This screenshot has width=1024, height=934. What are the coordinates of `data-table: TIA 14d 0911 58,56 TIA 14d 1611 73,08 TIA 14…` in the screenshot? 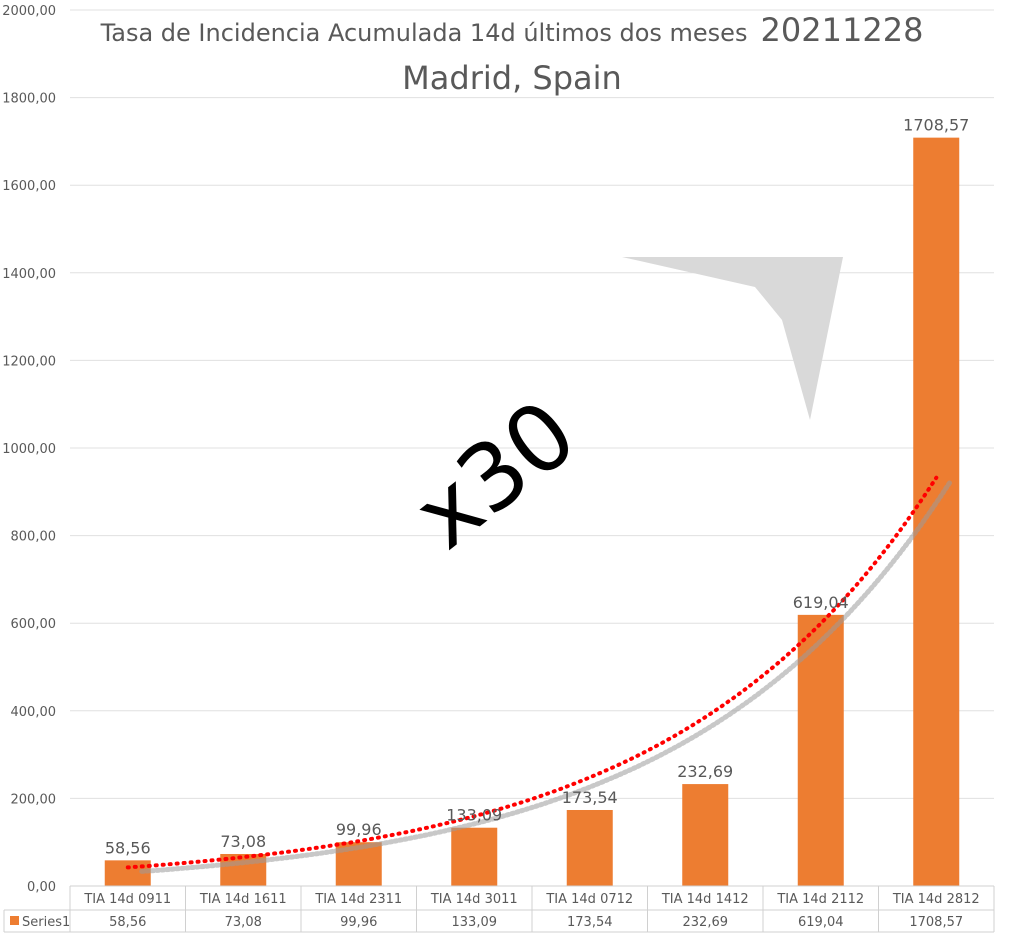 It's located at (499, 909).